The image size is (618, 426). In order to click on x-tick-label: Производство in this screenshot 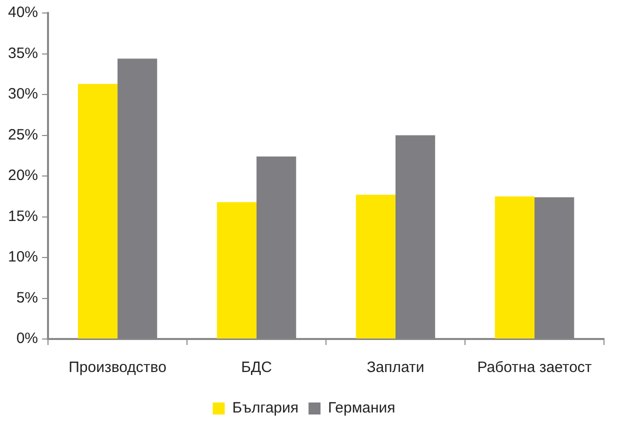, I will do `click(117, 367)`.